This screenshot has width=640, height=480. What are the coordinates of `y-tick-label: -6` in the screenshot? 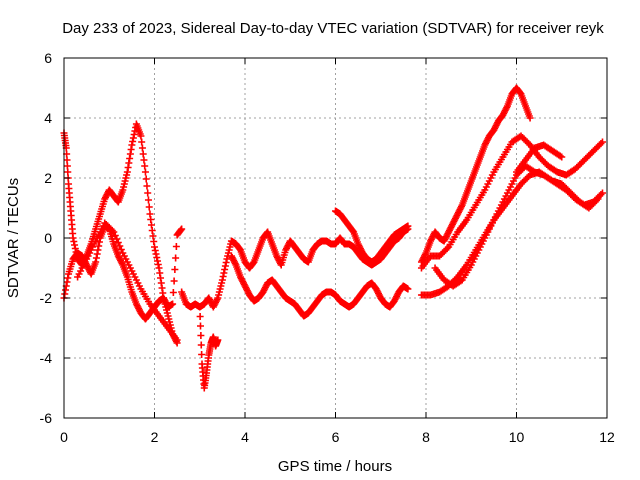 It's located at (46, 418).